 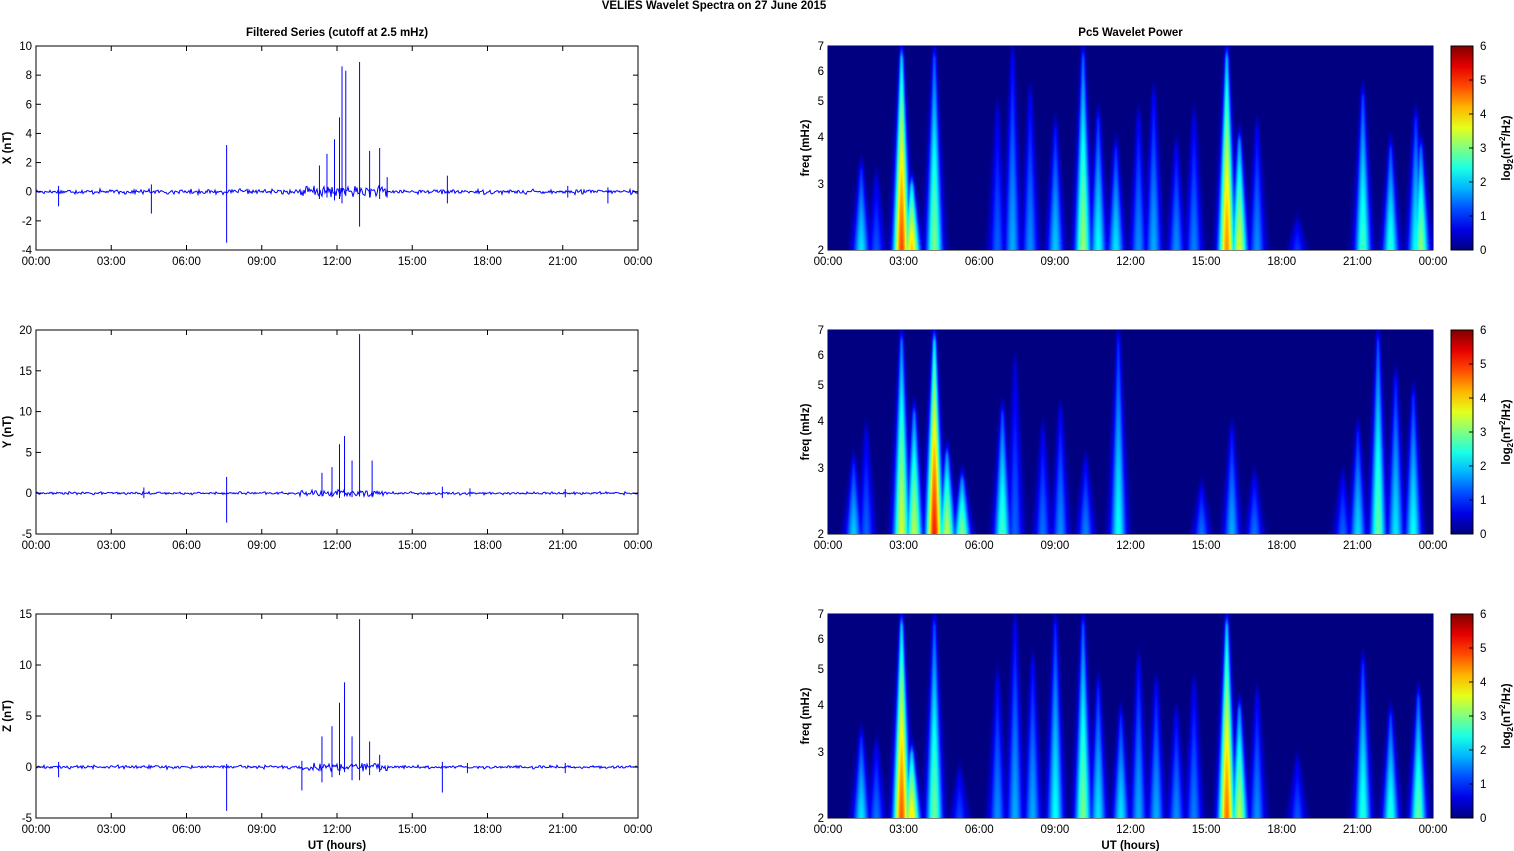 I want to click on freq-tick-label-6: 7, so click(x=821, y=615).